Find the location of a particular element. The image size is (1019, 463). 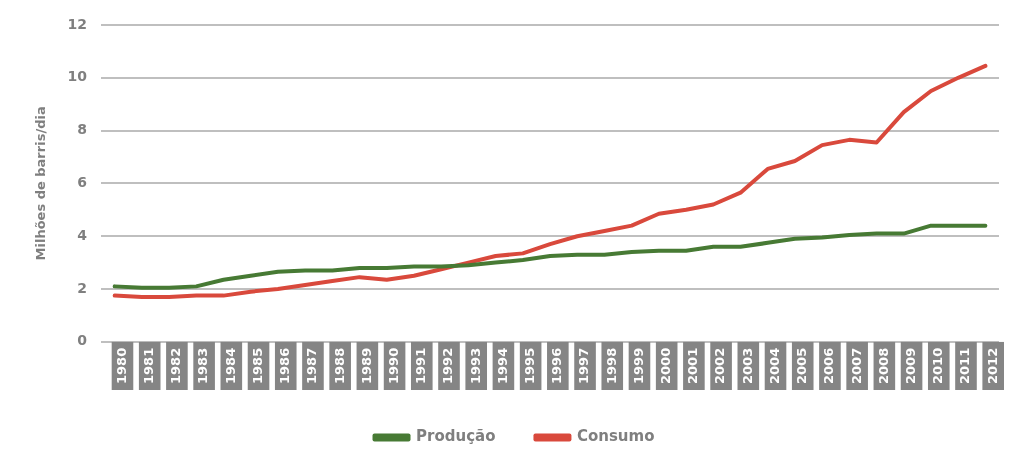

y-tick-label: 4 is located at coordinates (82, 234).